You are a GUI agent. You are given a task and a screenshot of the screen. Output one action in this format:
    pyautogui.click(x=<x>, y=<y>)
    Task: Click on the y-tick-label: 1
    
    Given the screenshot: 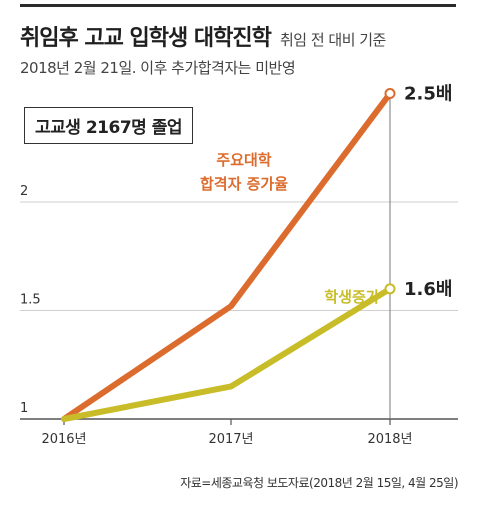 What is the action you would take?
    pyautogui.click(x=24, y=408)
    